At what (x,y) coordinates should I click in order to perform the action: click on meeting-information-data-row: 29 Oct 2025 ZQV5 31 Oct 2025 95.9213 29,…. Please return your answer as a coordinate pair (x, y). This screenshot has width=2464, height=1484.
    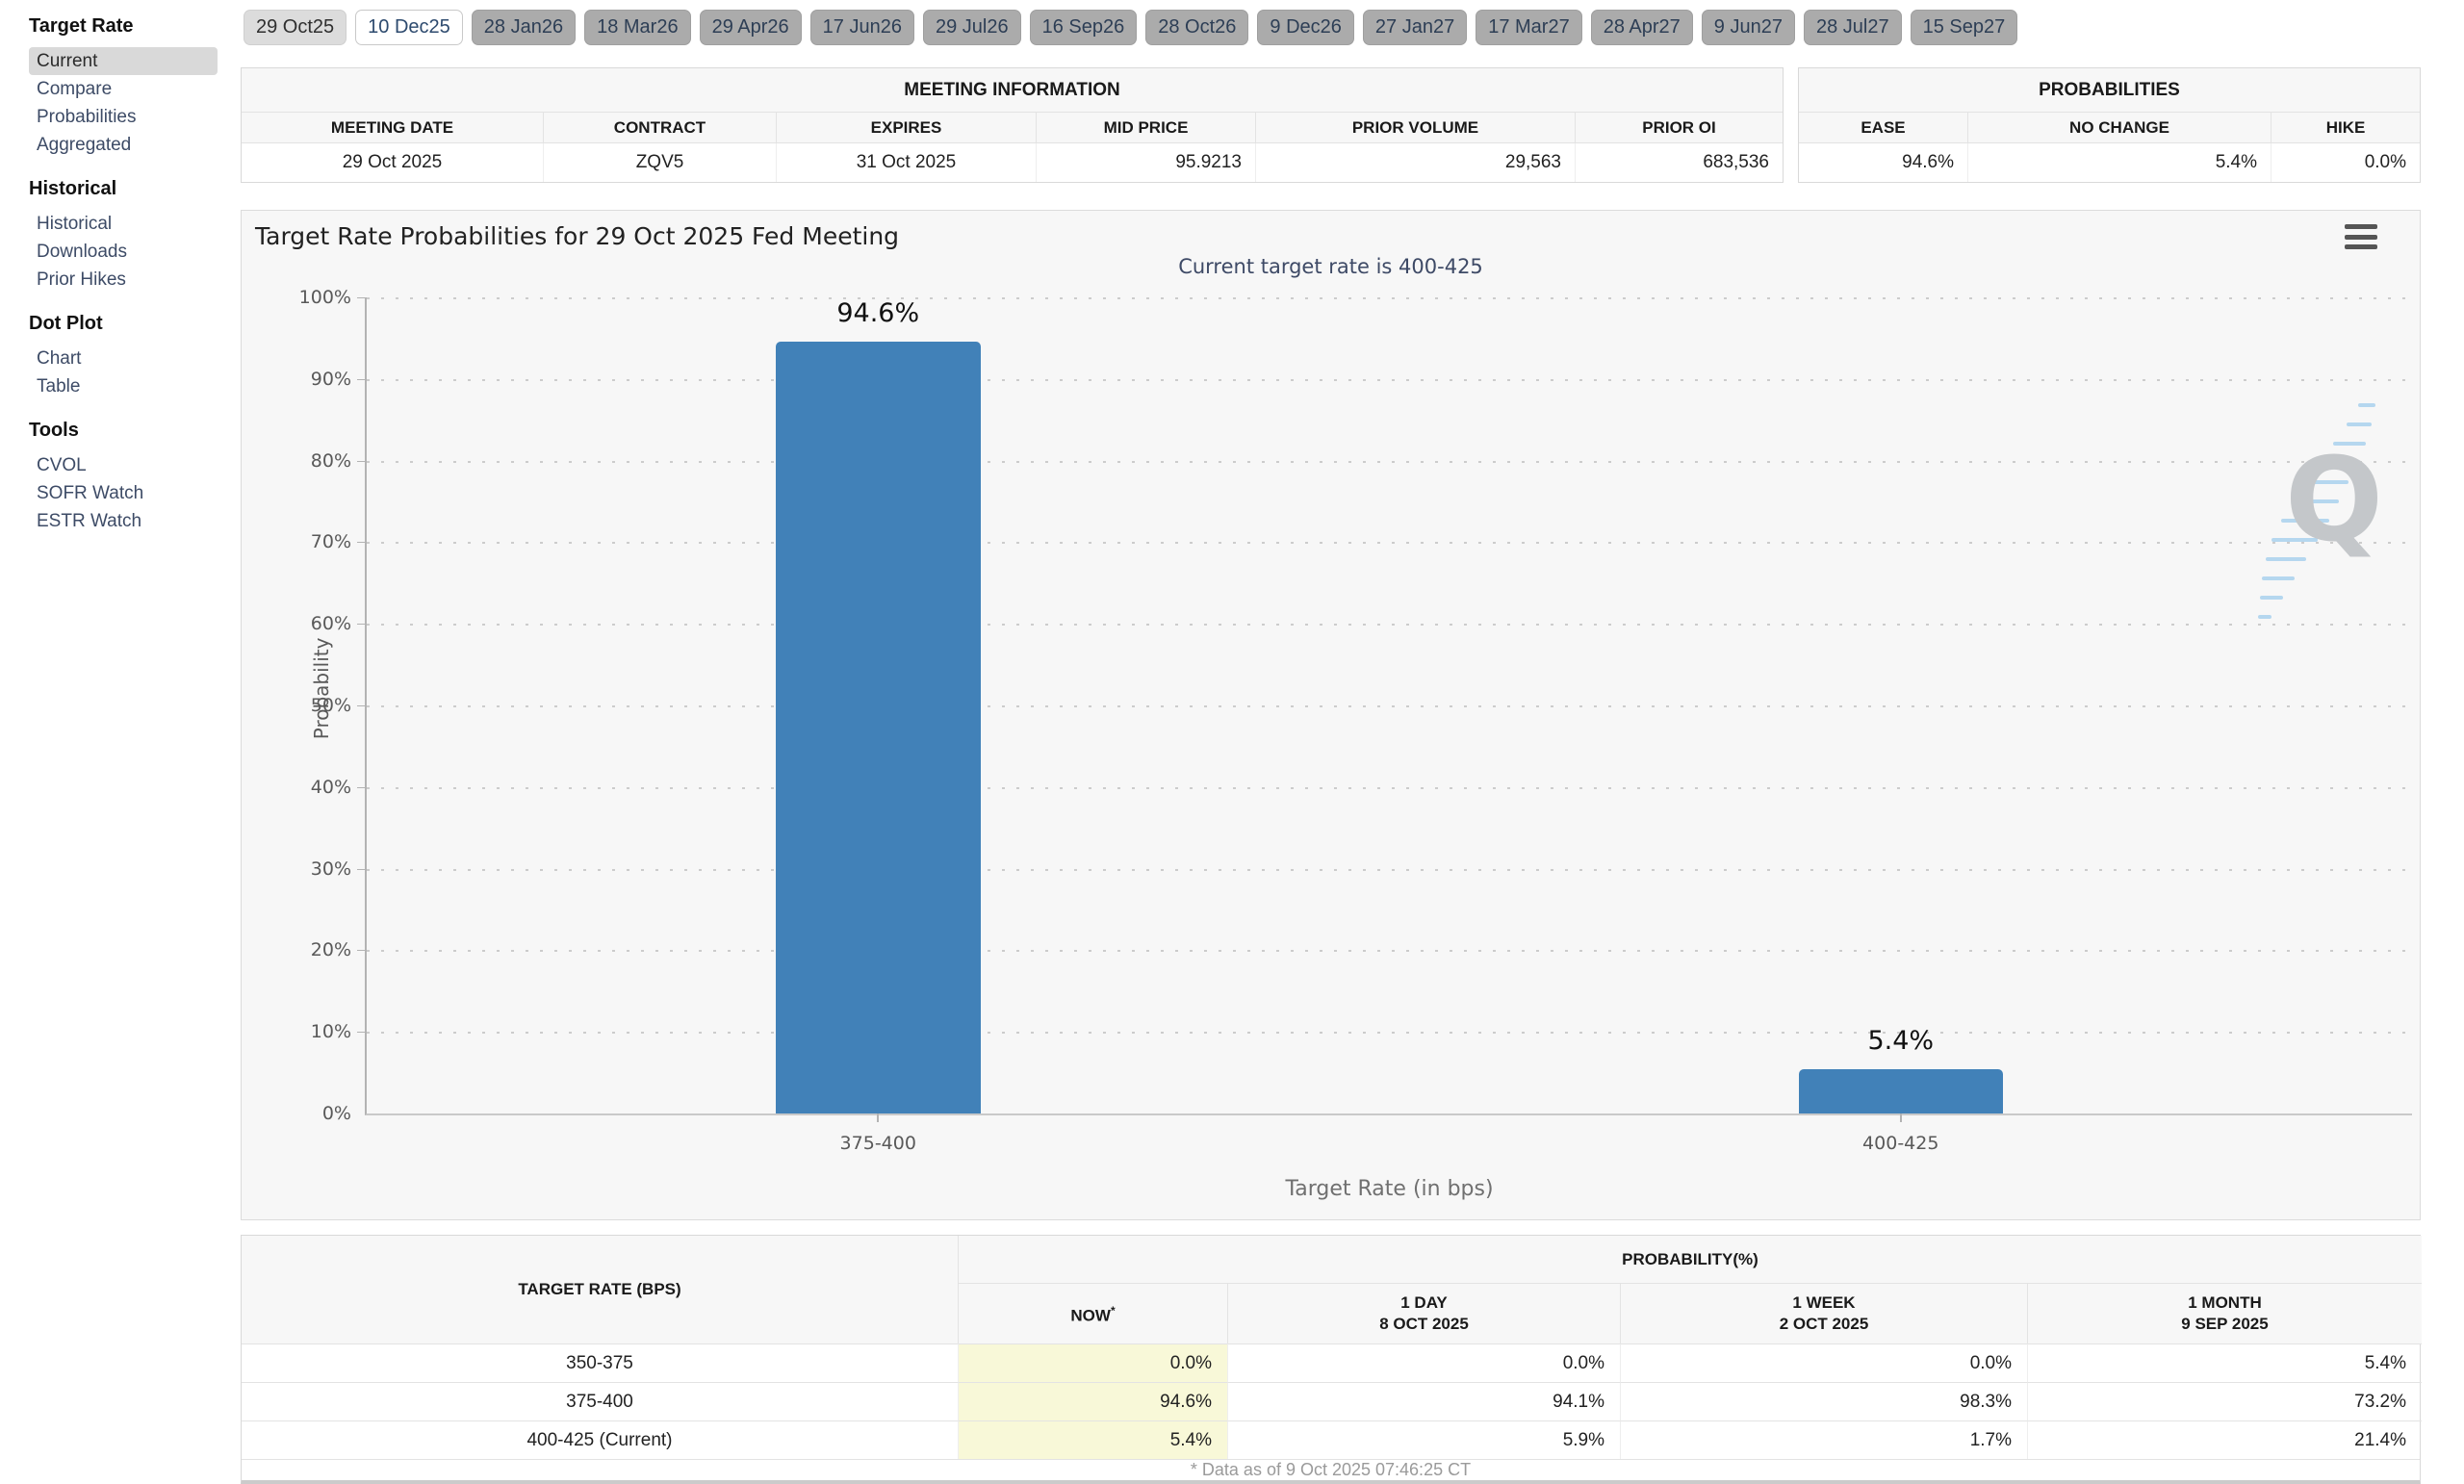
    Looking at the image, I should click on (1012, 162).